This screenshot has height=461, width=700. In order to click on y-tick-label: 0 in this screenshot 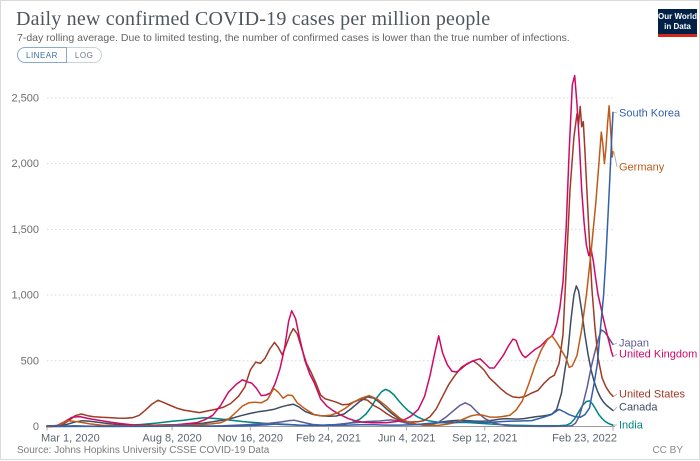, I will do `click(36, 427)`.